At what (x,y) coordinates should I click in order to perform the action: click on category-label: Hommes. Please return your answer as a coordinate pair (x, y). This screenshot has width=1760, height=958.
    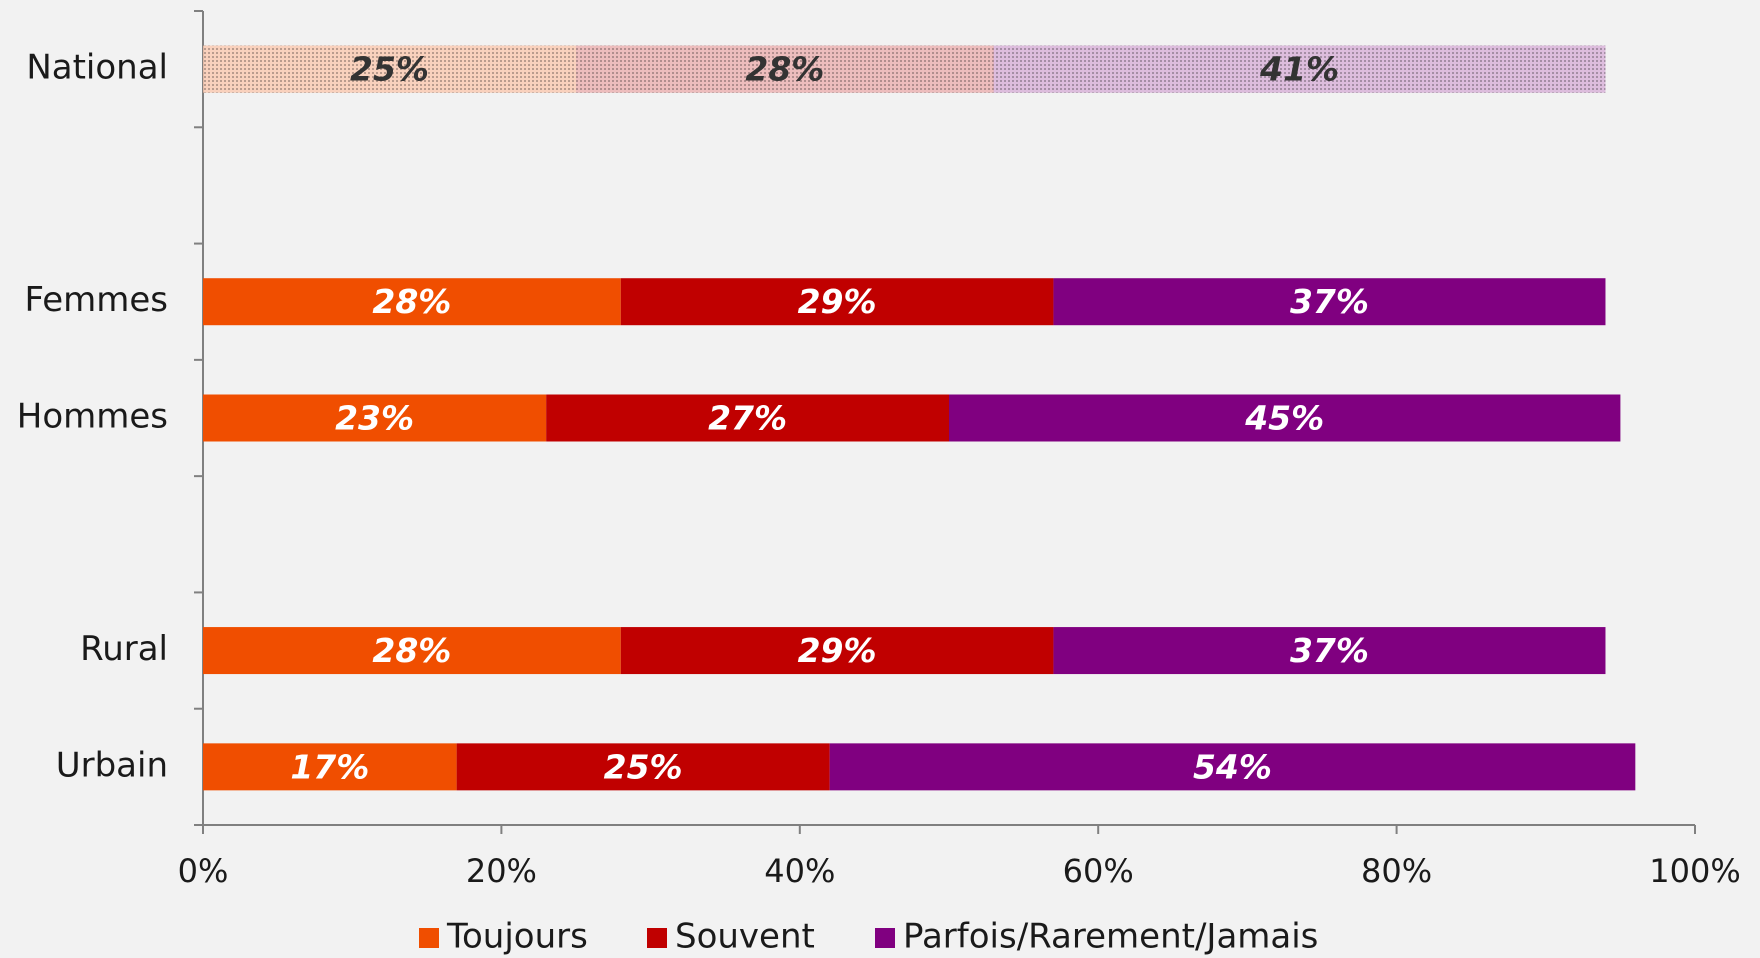
    Looking at the image, I should click on (92, 417).